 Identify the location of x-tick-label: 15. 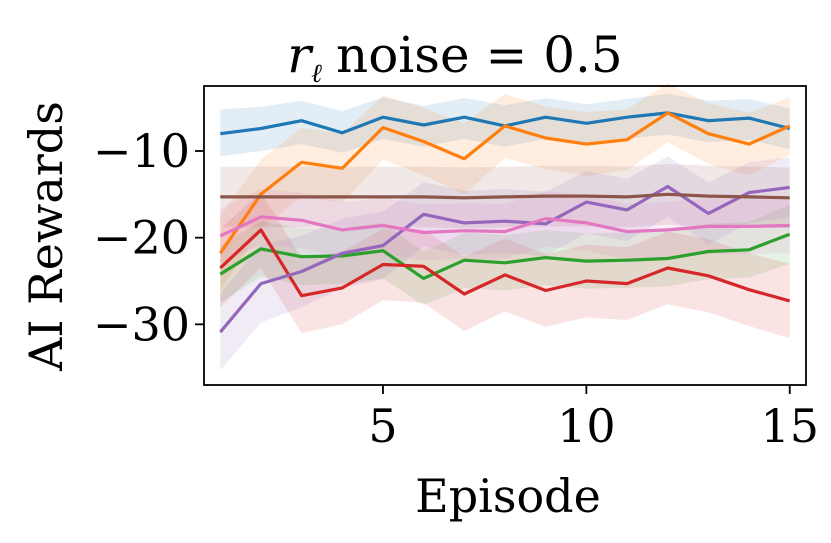
(789, 426).